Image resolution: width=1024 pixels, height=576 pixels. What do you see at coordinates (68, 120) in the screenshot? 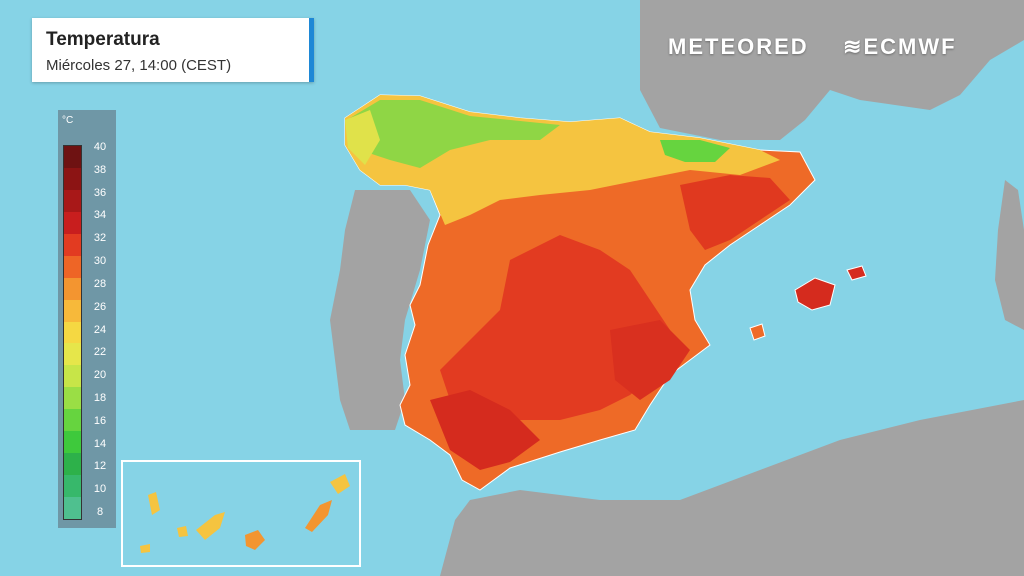
I see `legend-unit: °C` at bounding box center [68, 120].